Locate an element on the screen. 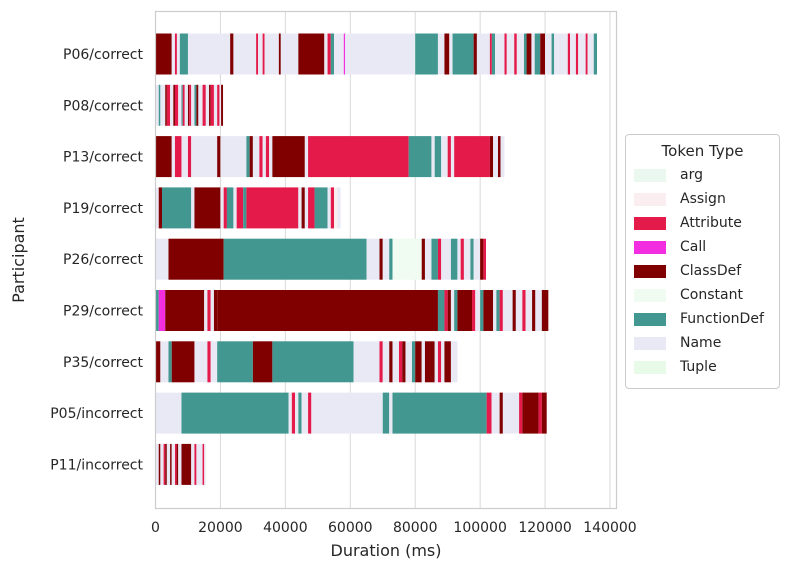 Image resolution: width=794 pixels, height=571 pixels. y-tick-label: P08/correct is located at coordinates (103, 106).